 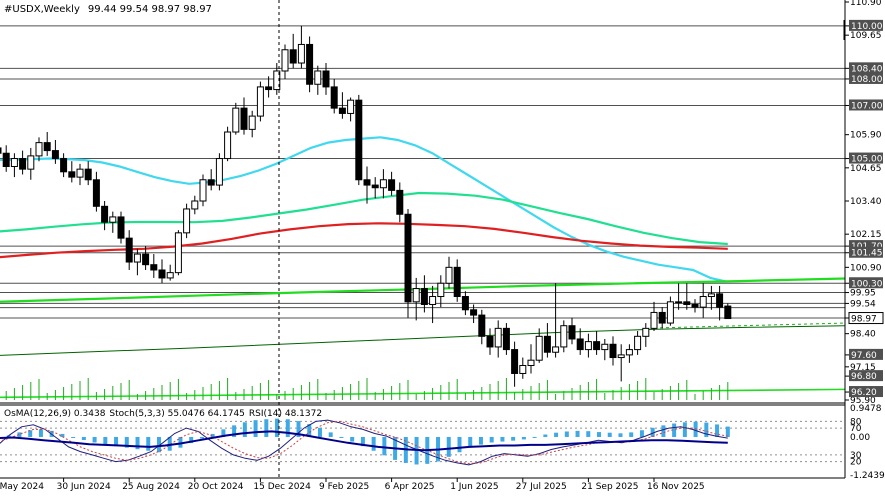 I want to click on time-tick-label: 30 Jun 2024, so click(x=84, y=487).